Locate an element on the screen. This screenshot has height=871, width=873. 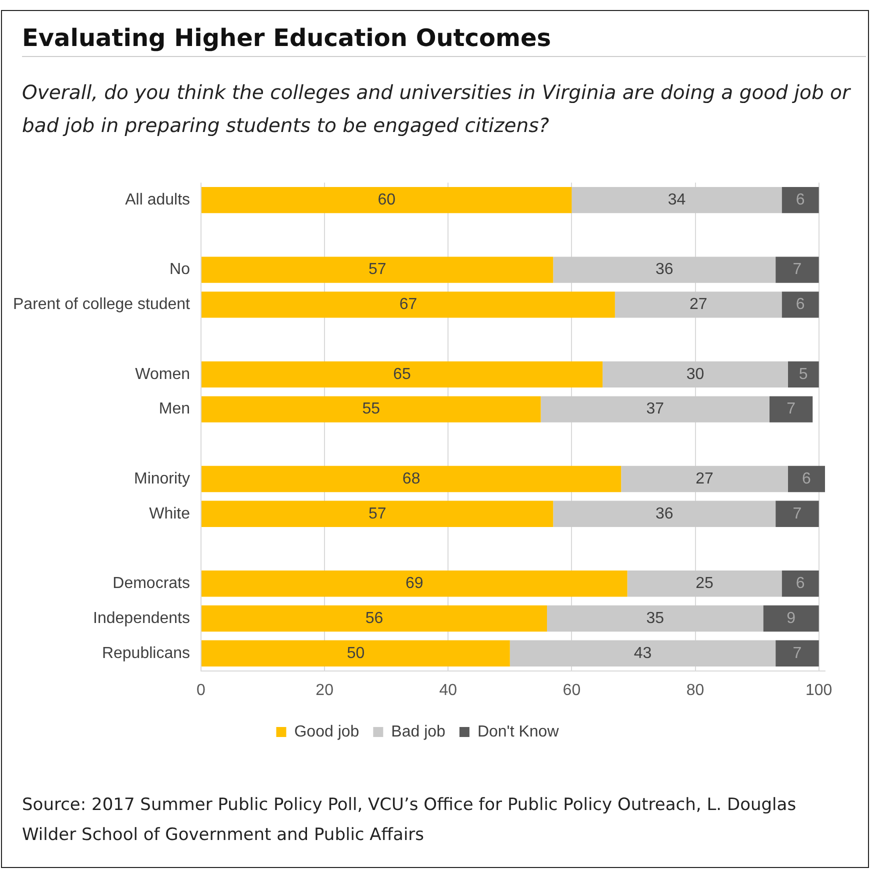
y-tick-label: No is located at coordinates (180, 269).